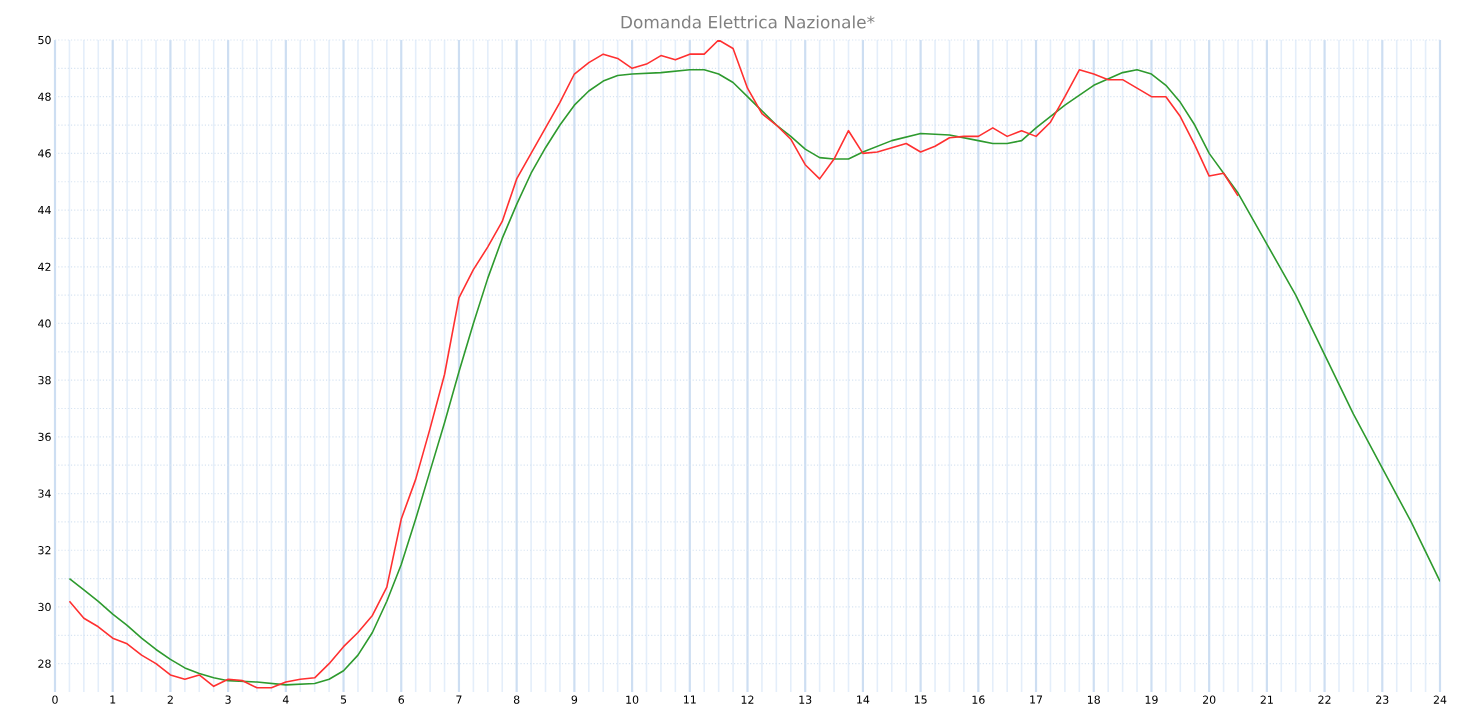 This screenshot has width=1470, height=726. I want to click on y-tick-label: 40, so click(44, 323).